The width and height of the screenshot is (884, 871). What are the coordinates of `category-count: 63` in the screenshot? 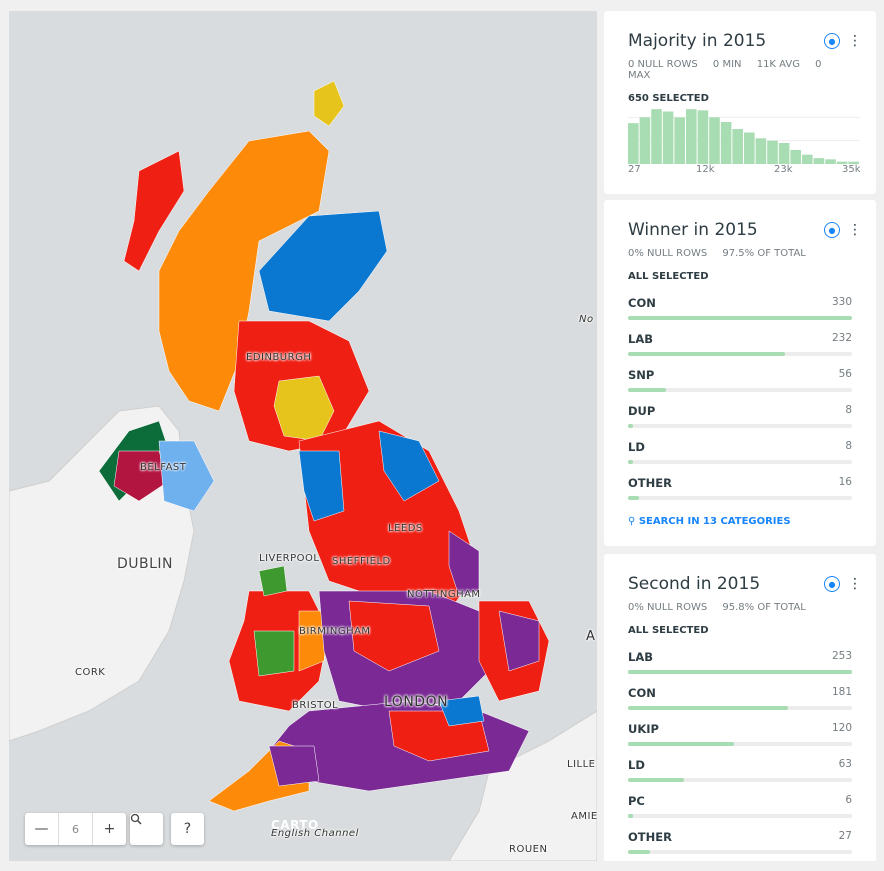 It's located at (845, 764).